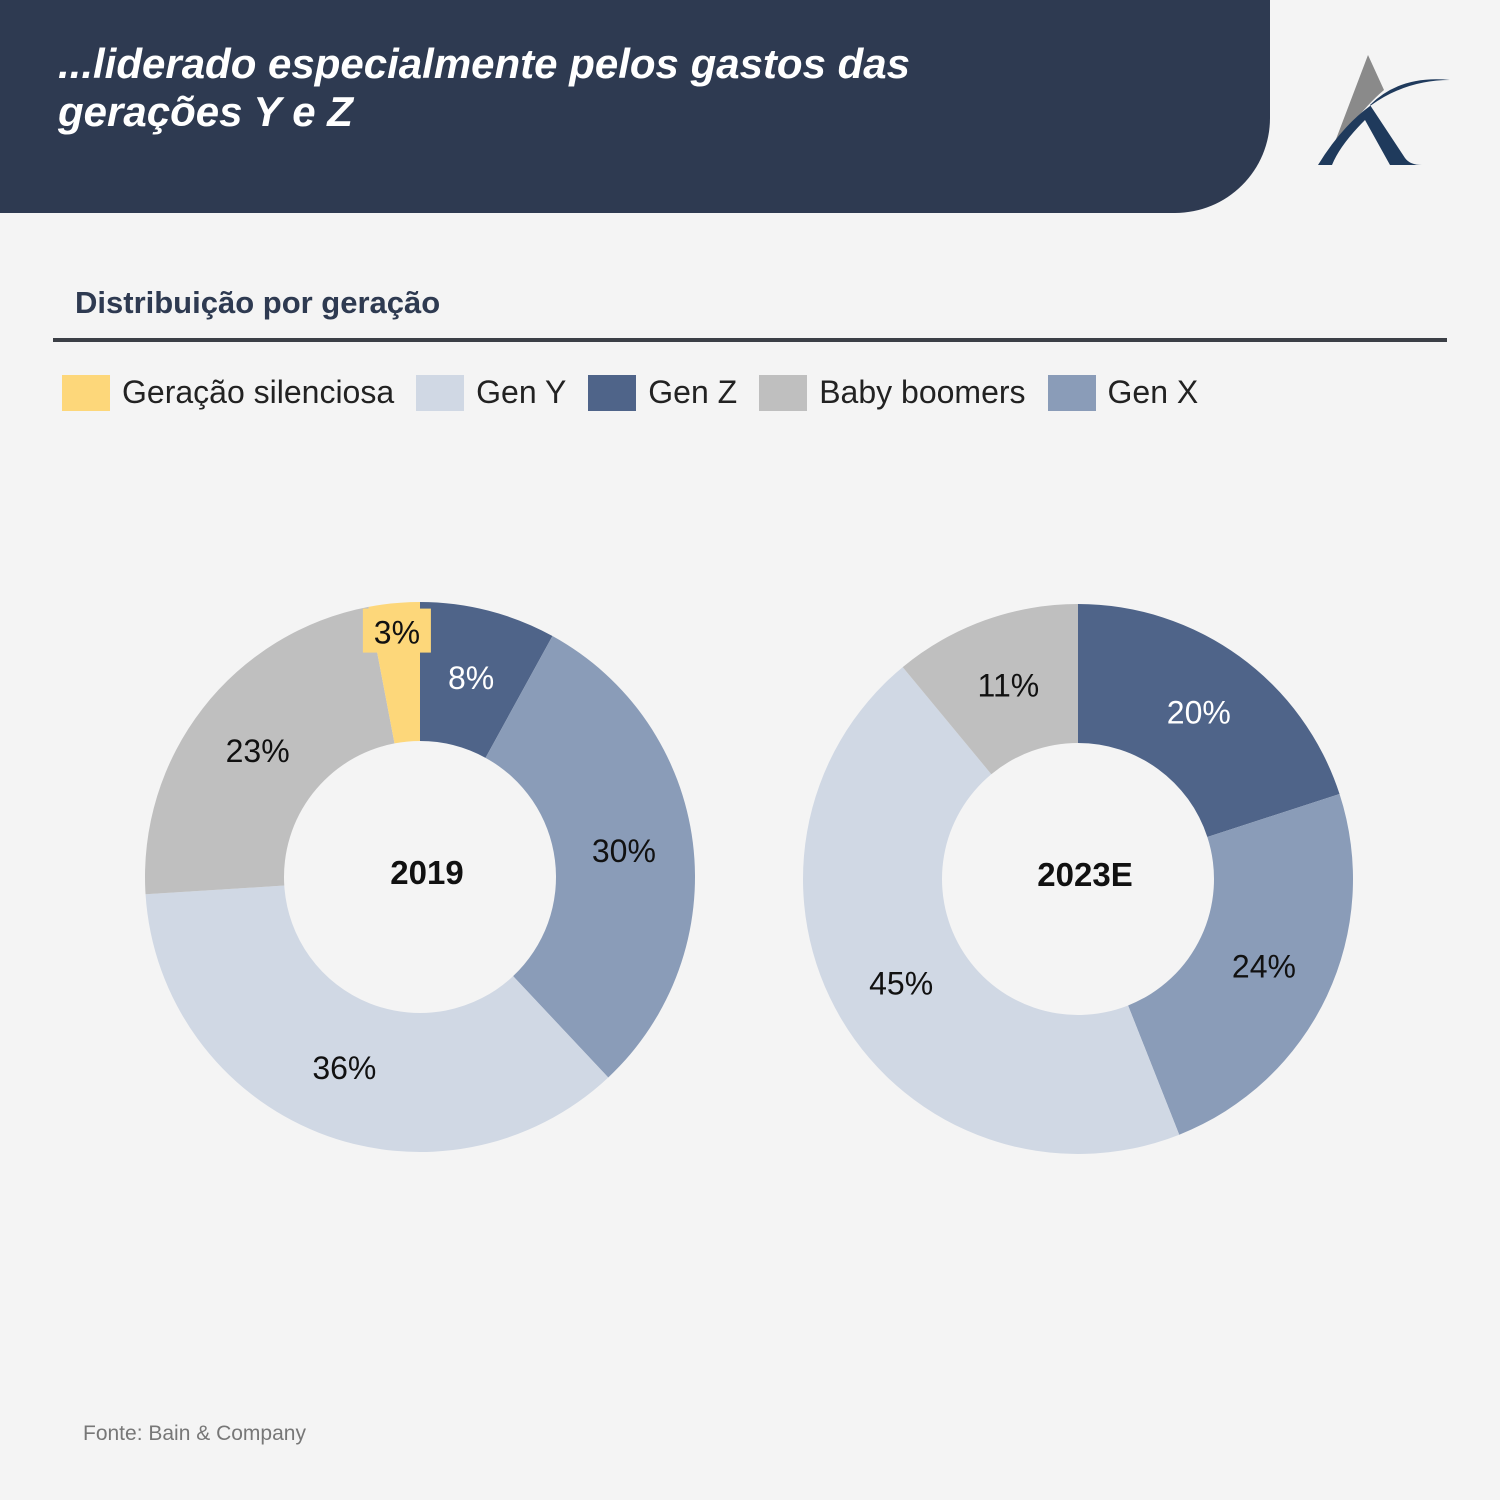  I want to click on data-label: 45%, so click(901, 984).